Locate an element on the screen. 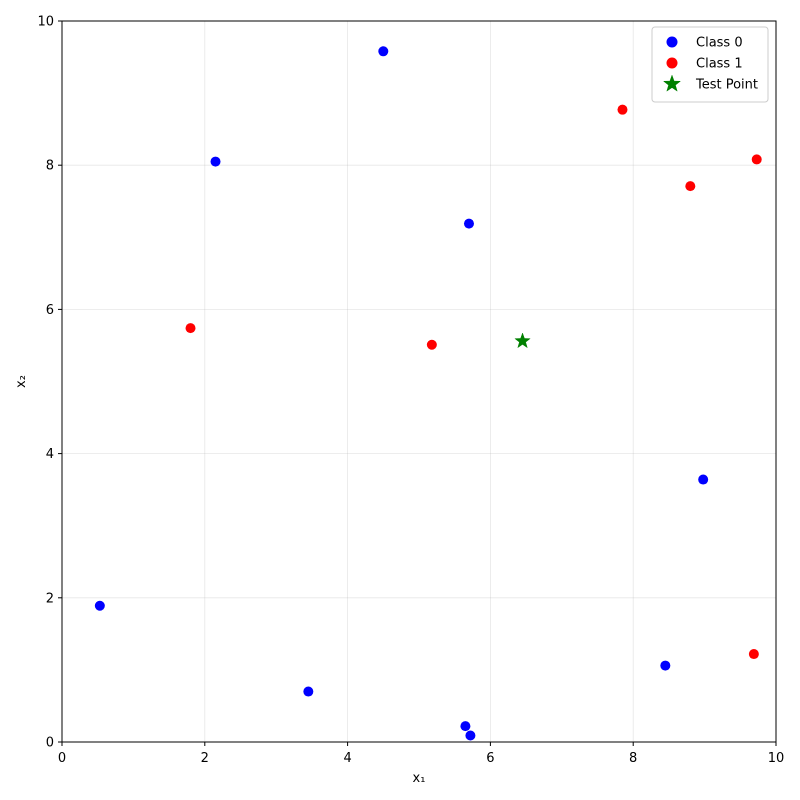 The image size is (800, 800). y-tick-label: 2 is located at coordinates (50, 598).